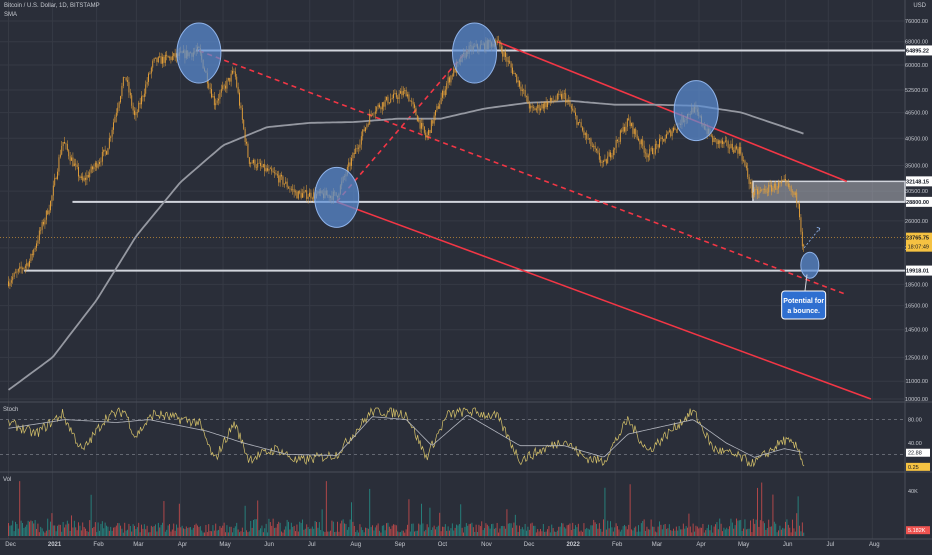 This screenshot has width=932, height=555. Describe the element at coordinates (355, 545) in the screenshot. I see `x-tick-label-8: Aug` at that location.